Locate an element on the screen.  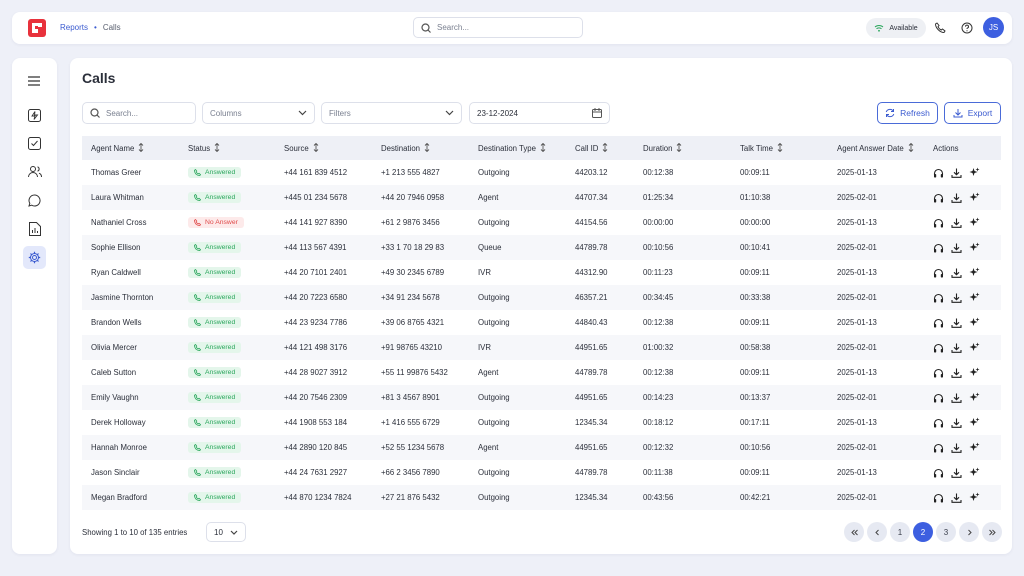
cell-text: 01:10:38 is located at coordinates (755, 197).